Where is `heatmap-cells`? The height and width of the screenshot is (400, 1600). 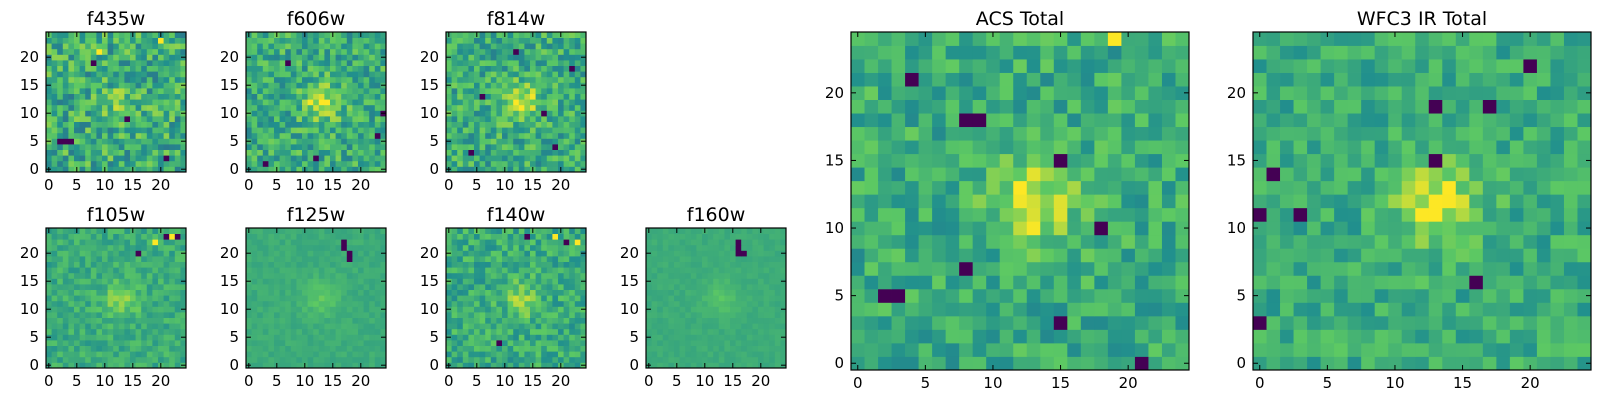 heatmap-cells is located at coordinates (116, 298).